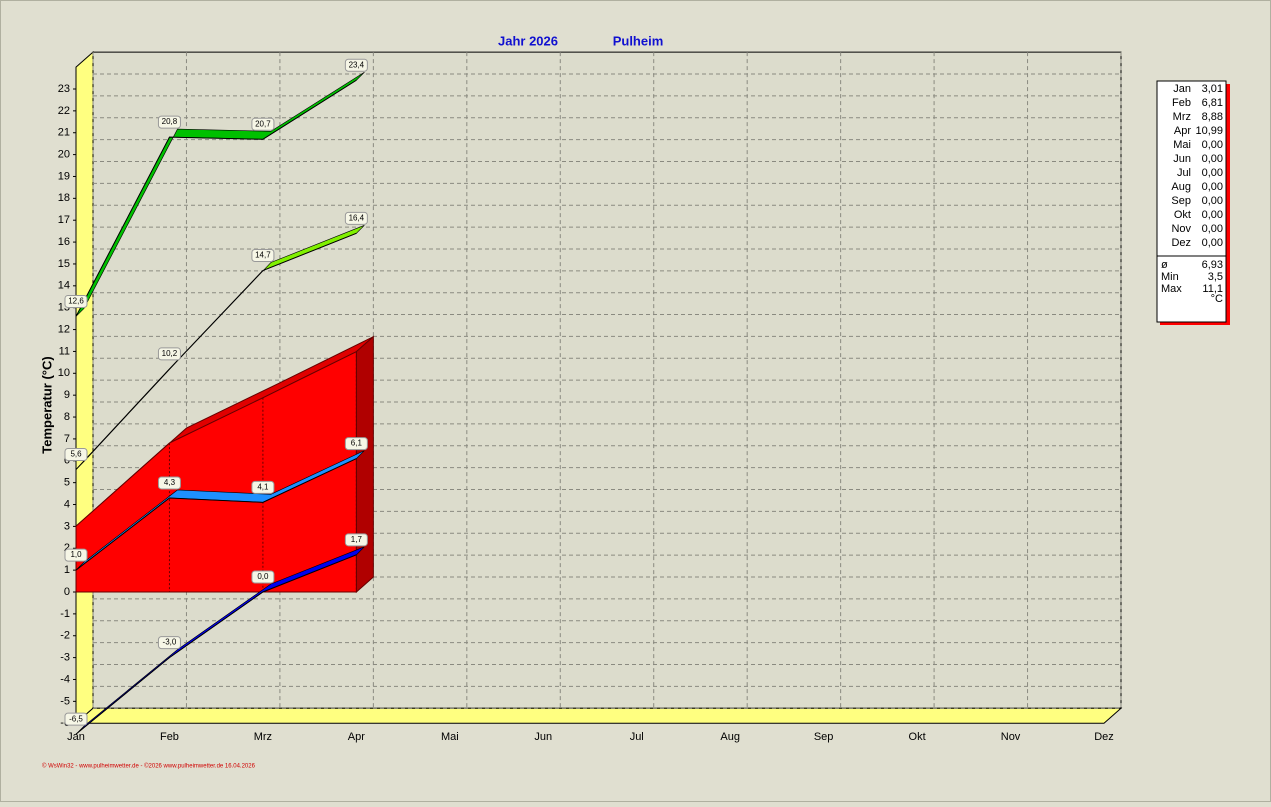 This screenshot has height=807, width=1271. I want to click on x-tick-label: Mai, so click(450, 737).